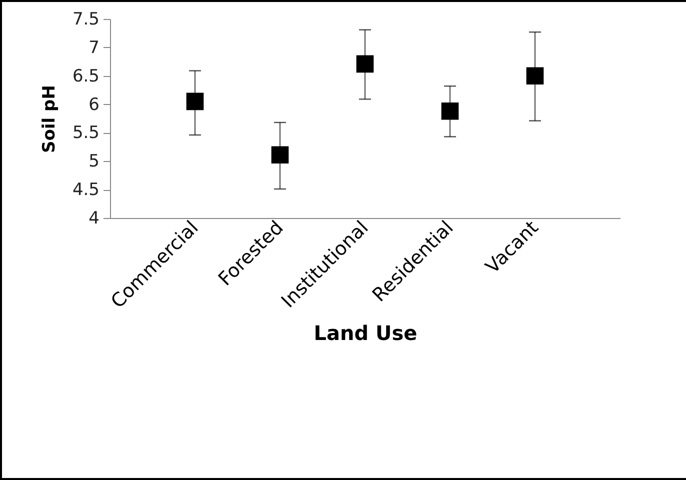  What do you see at coordinates (86, 20) in the screenshot?
I see `y-tick-label: 7.5` at bounding box center [86, 20].